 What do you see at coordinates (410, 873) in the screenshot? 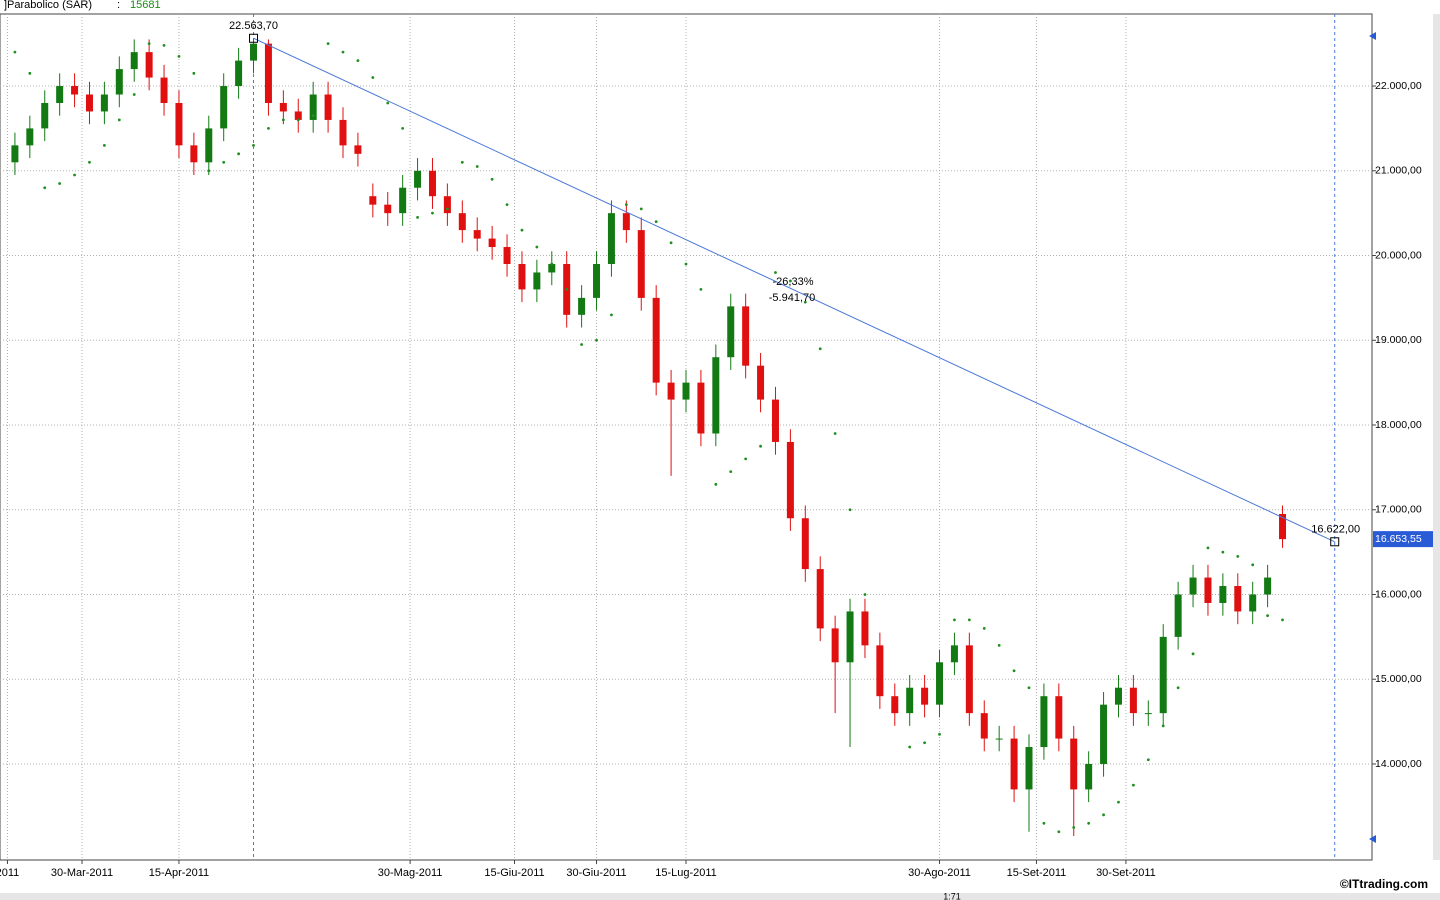
I see `x-tick-label: 30-Mag-2011` at bounding box center [410, 873].